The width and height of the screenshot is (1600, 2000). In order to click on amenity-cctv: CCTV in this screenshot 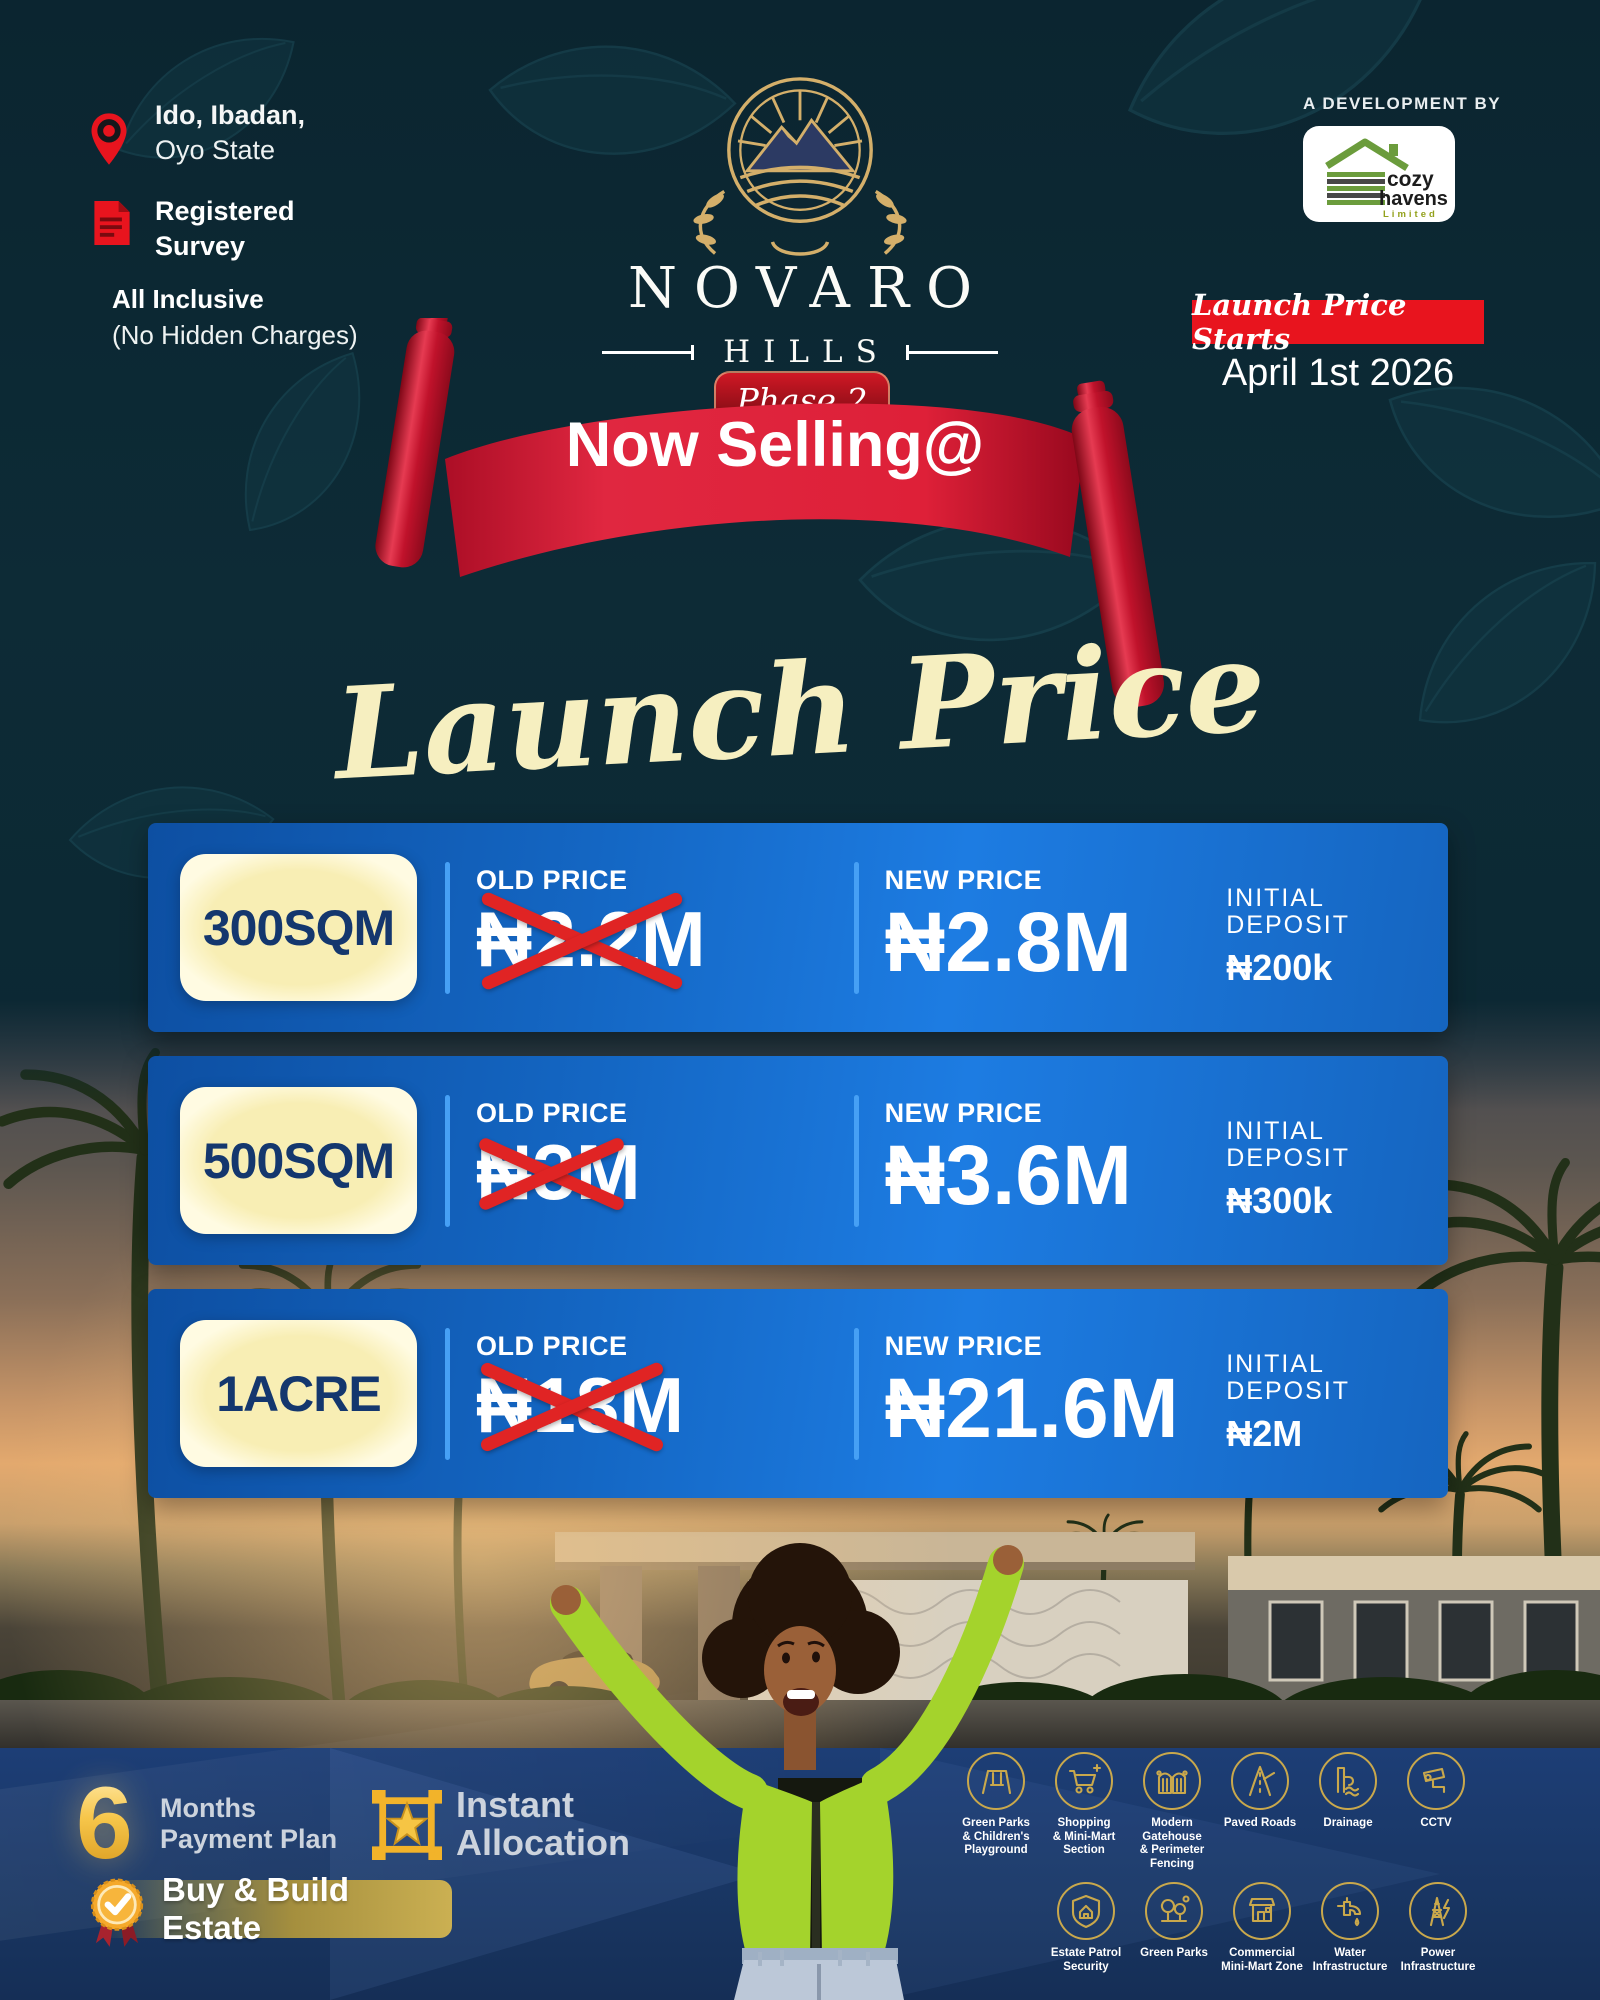, I will do `click(1436, 1811)`.